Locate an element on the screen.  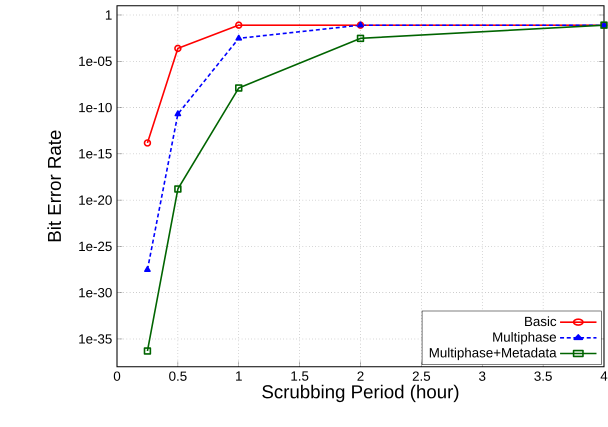
y-tick-label: 1e-30 is located at coordinates (95, 293).